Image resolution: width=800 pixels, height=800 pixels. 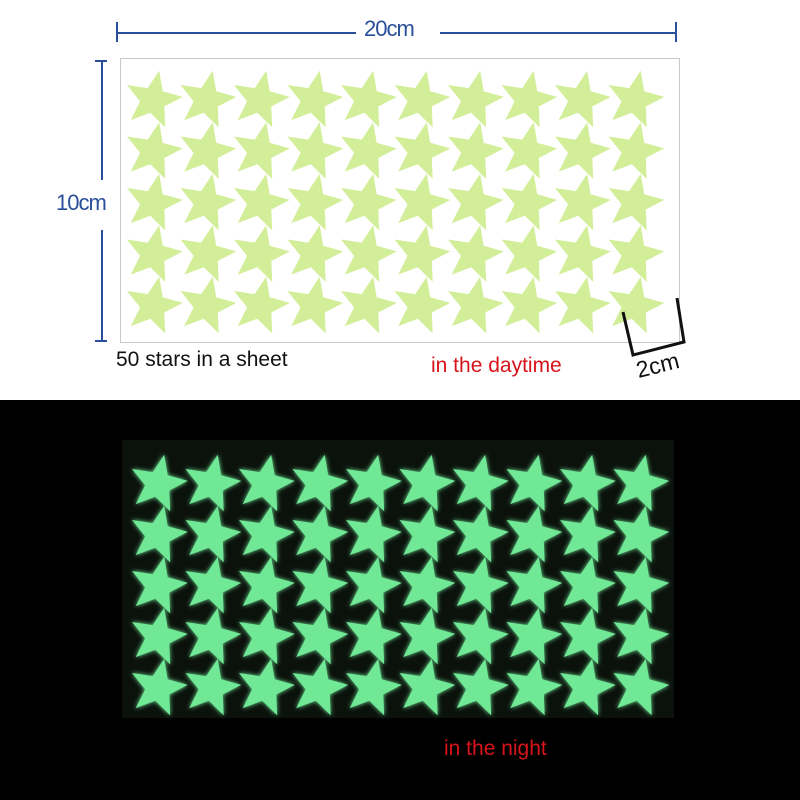 I want to click on night-caption: in the night, so click(x=495, y=748).